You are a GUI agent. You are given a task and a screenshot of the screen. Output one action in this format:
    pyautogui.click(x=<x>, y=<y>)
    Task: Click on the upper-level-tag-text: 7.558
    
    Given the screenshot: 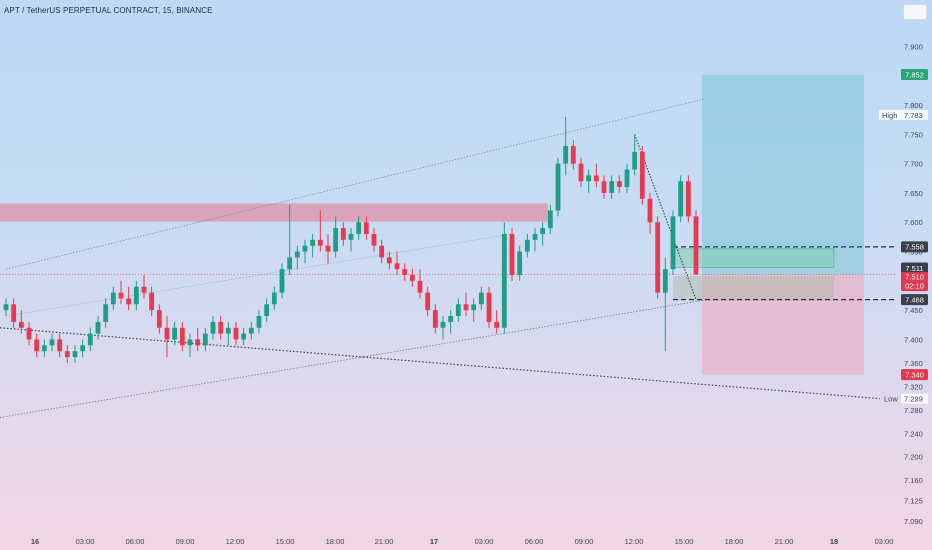 What is the action you would take?
    pyautogui.click(x=914, y=247)
    